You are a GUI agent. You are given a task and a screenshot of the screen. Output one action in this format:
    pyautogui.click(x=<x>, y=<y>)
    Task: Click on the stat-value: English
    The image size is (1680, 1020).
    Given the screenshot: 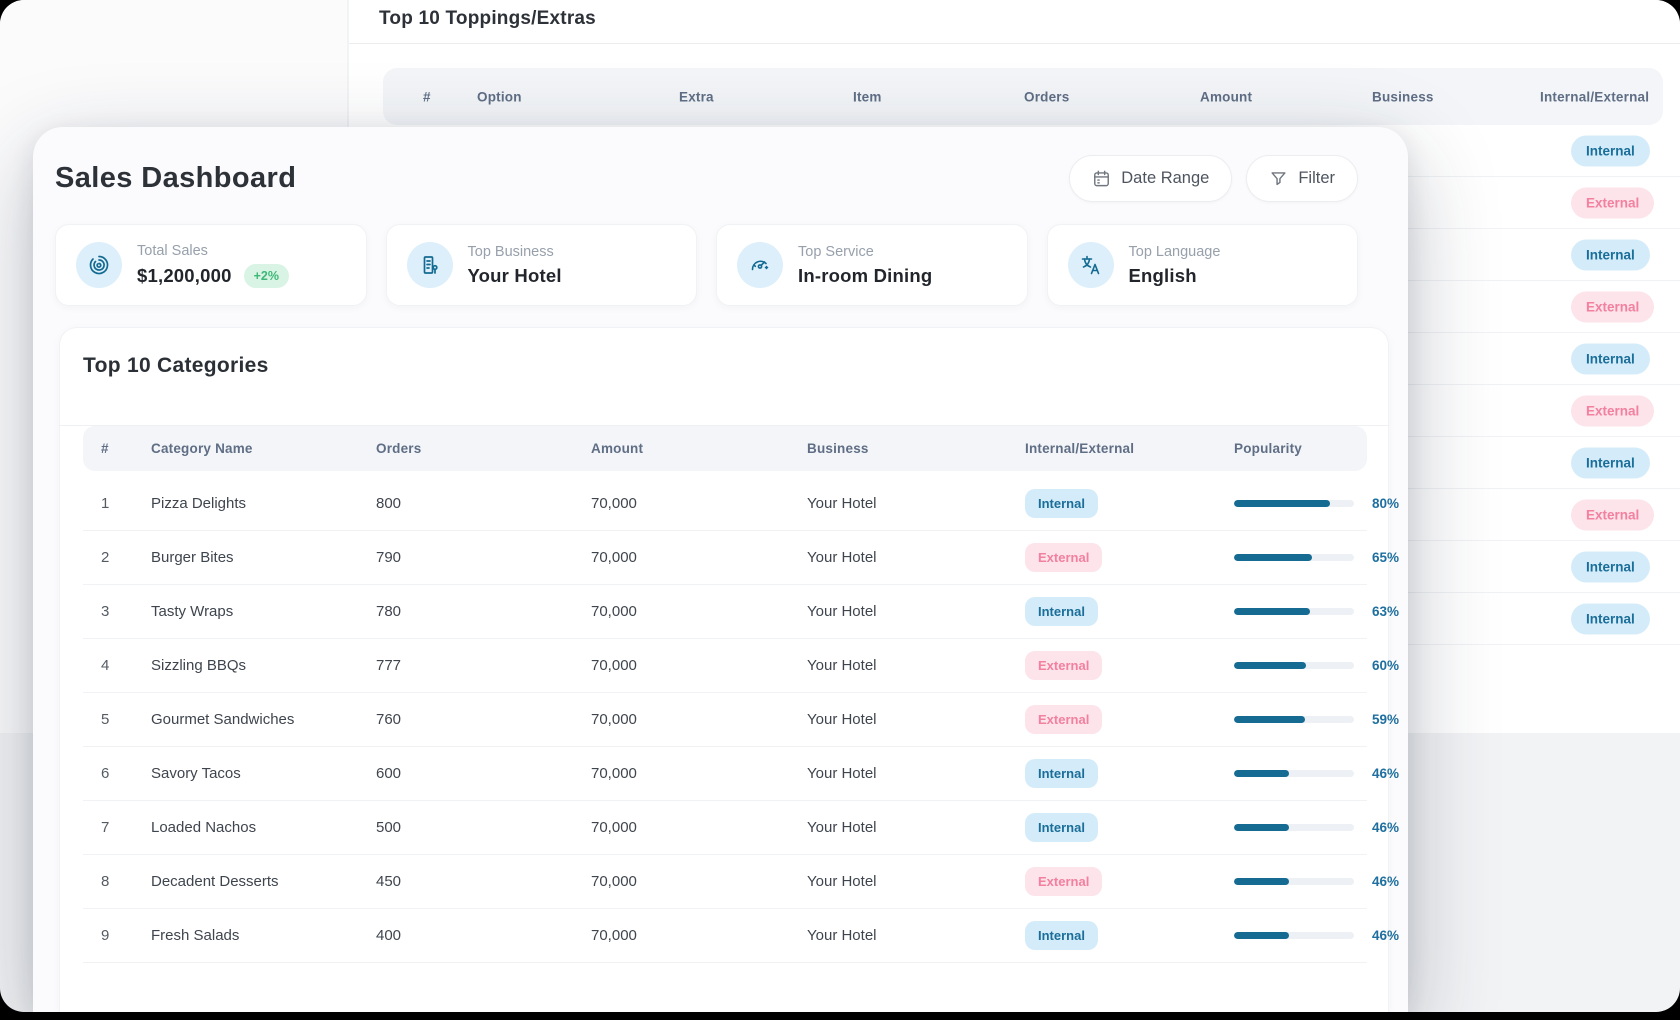 What is the action you would take?
    pyautogui.click(x=1162, y=275)
    